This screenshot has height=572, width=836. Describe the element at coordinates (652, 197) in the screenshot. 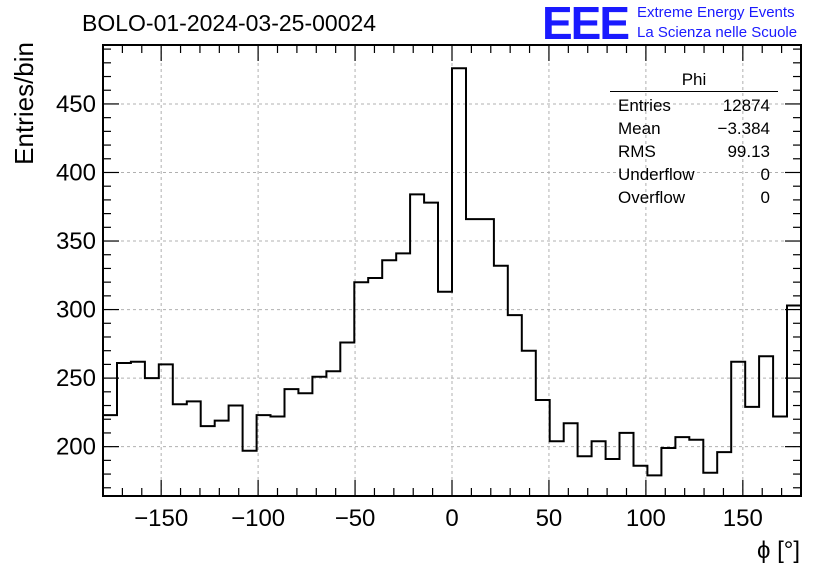

I see `stats-label: Overflow` at that location.